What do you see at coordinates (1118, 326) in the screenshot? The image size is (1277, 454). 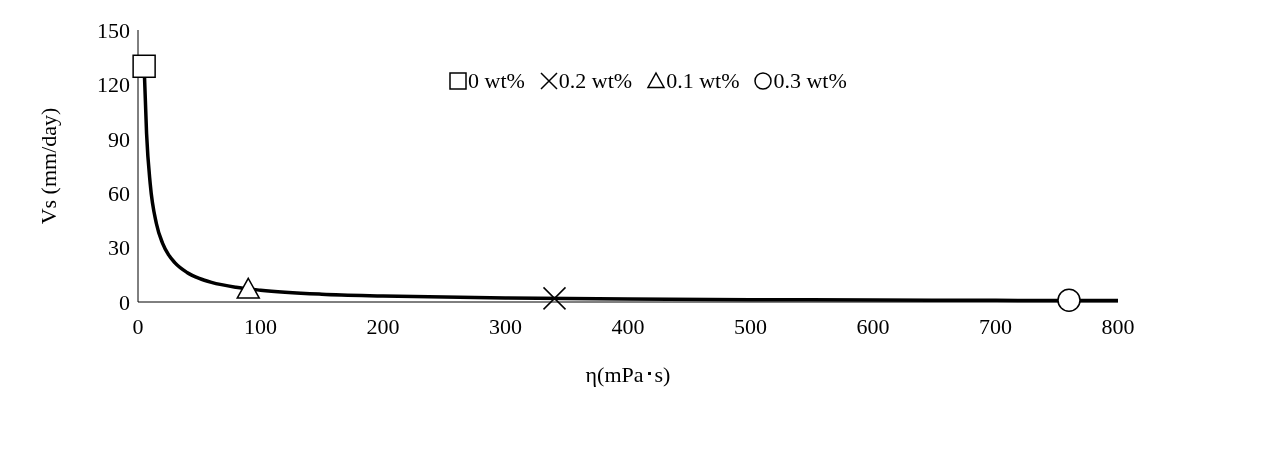 I see `x-tick-label: 800` at bounding box center [1118, 326].